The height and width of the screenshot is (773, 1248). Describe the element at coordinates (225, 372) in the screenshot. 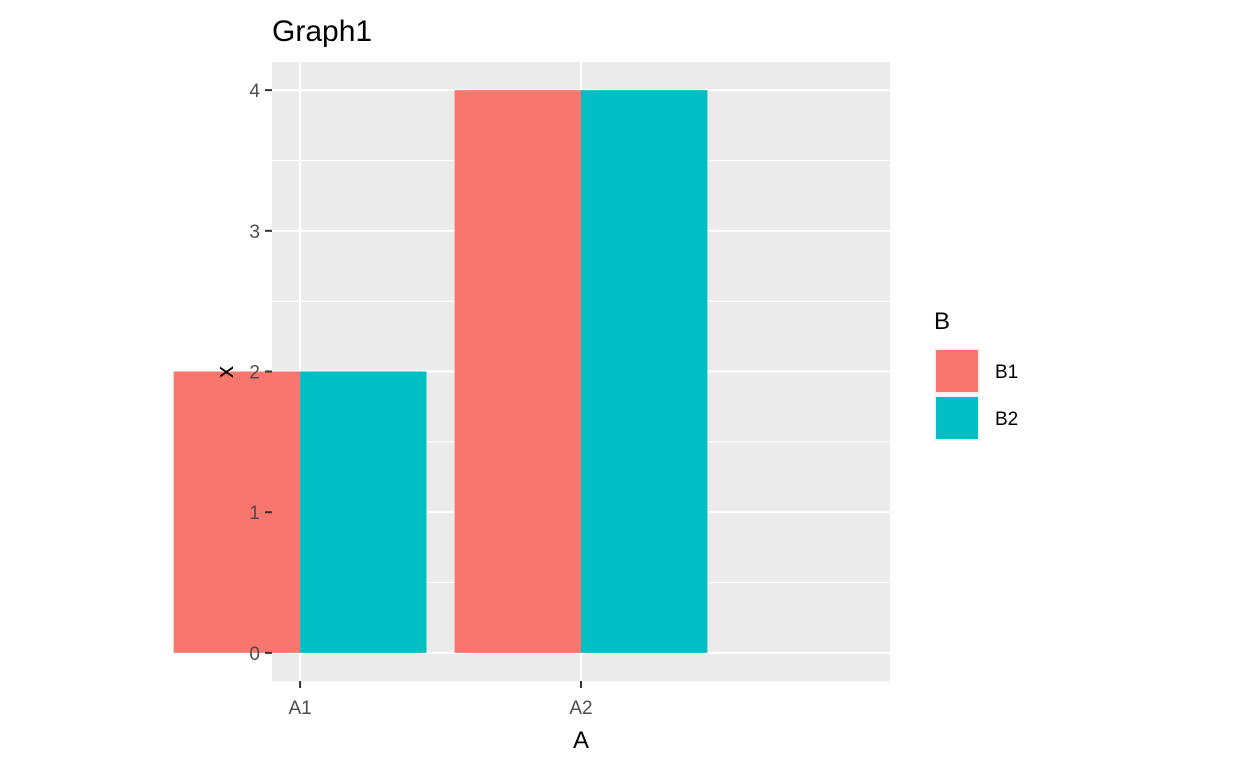

I see `y-axis-title: x` at that location.